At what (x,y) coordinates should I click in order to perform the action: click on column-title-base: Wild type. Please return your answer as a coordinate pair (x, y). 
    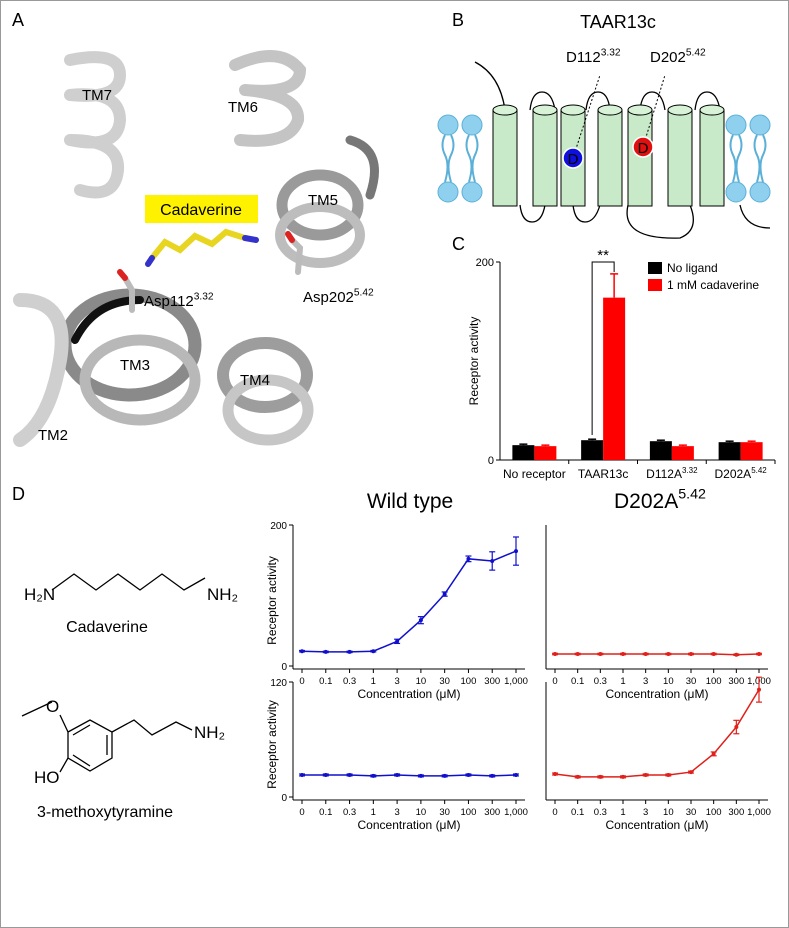
    Looking at the image, I should click on (410, 501).